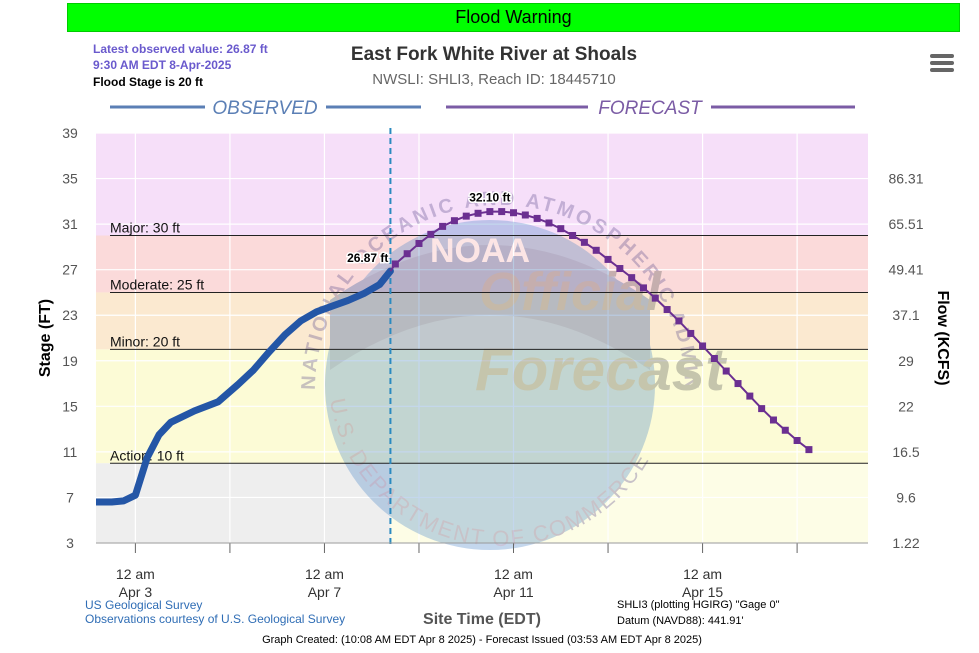 Image resolution: width=979 pixels, height=653 pixels. I want to click on y-tick-label: 3, so click(70, 543).